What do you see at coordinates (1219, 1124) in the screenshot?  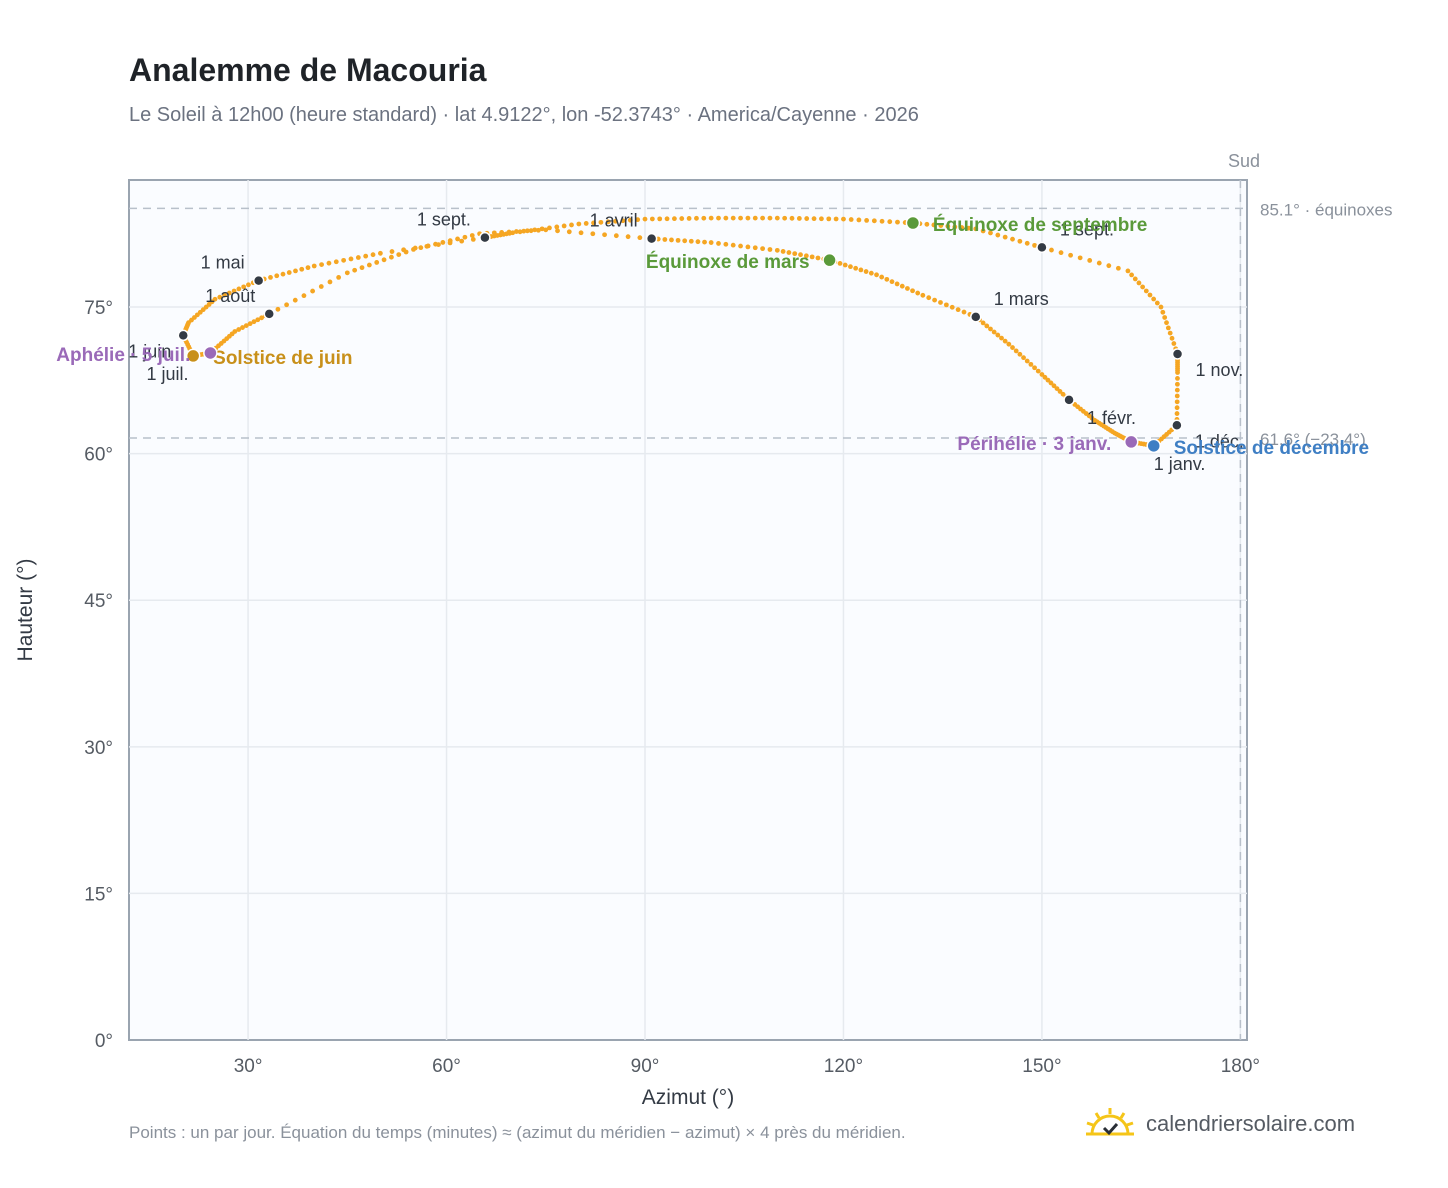 I see `brand-logo: calendriersolaire.com` at bounding box center [1219, 1124].